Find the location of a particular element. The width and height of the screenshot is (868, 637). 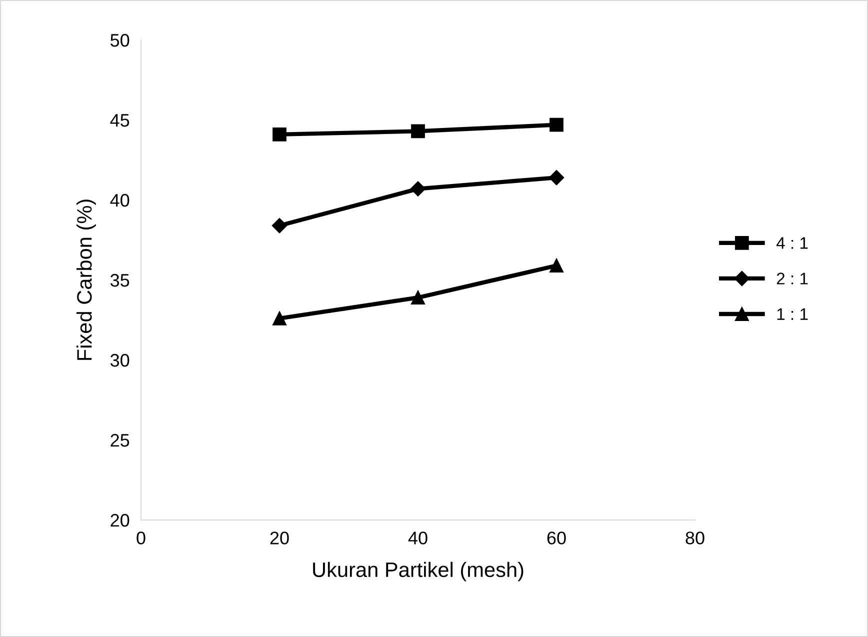

y-tick-label: 40 is located at coordinates (120, 200).